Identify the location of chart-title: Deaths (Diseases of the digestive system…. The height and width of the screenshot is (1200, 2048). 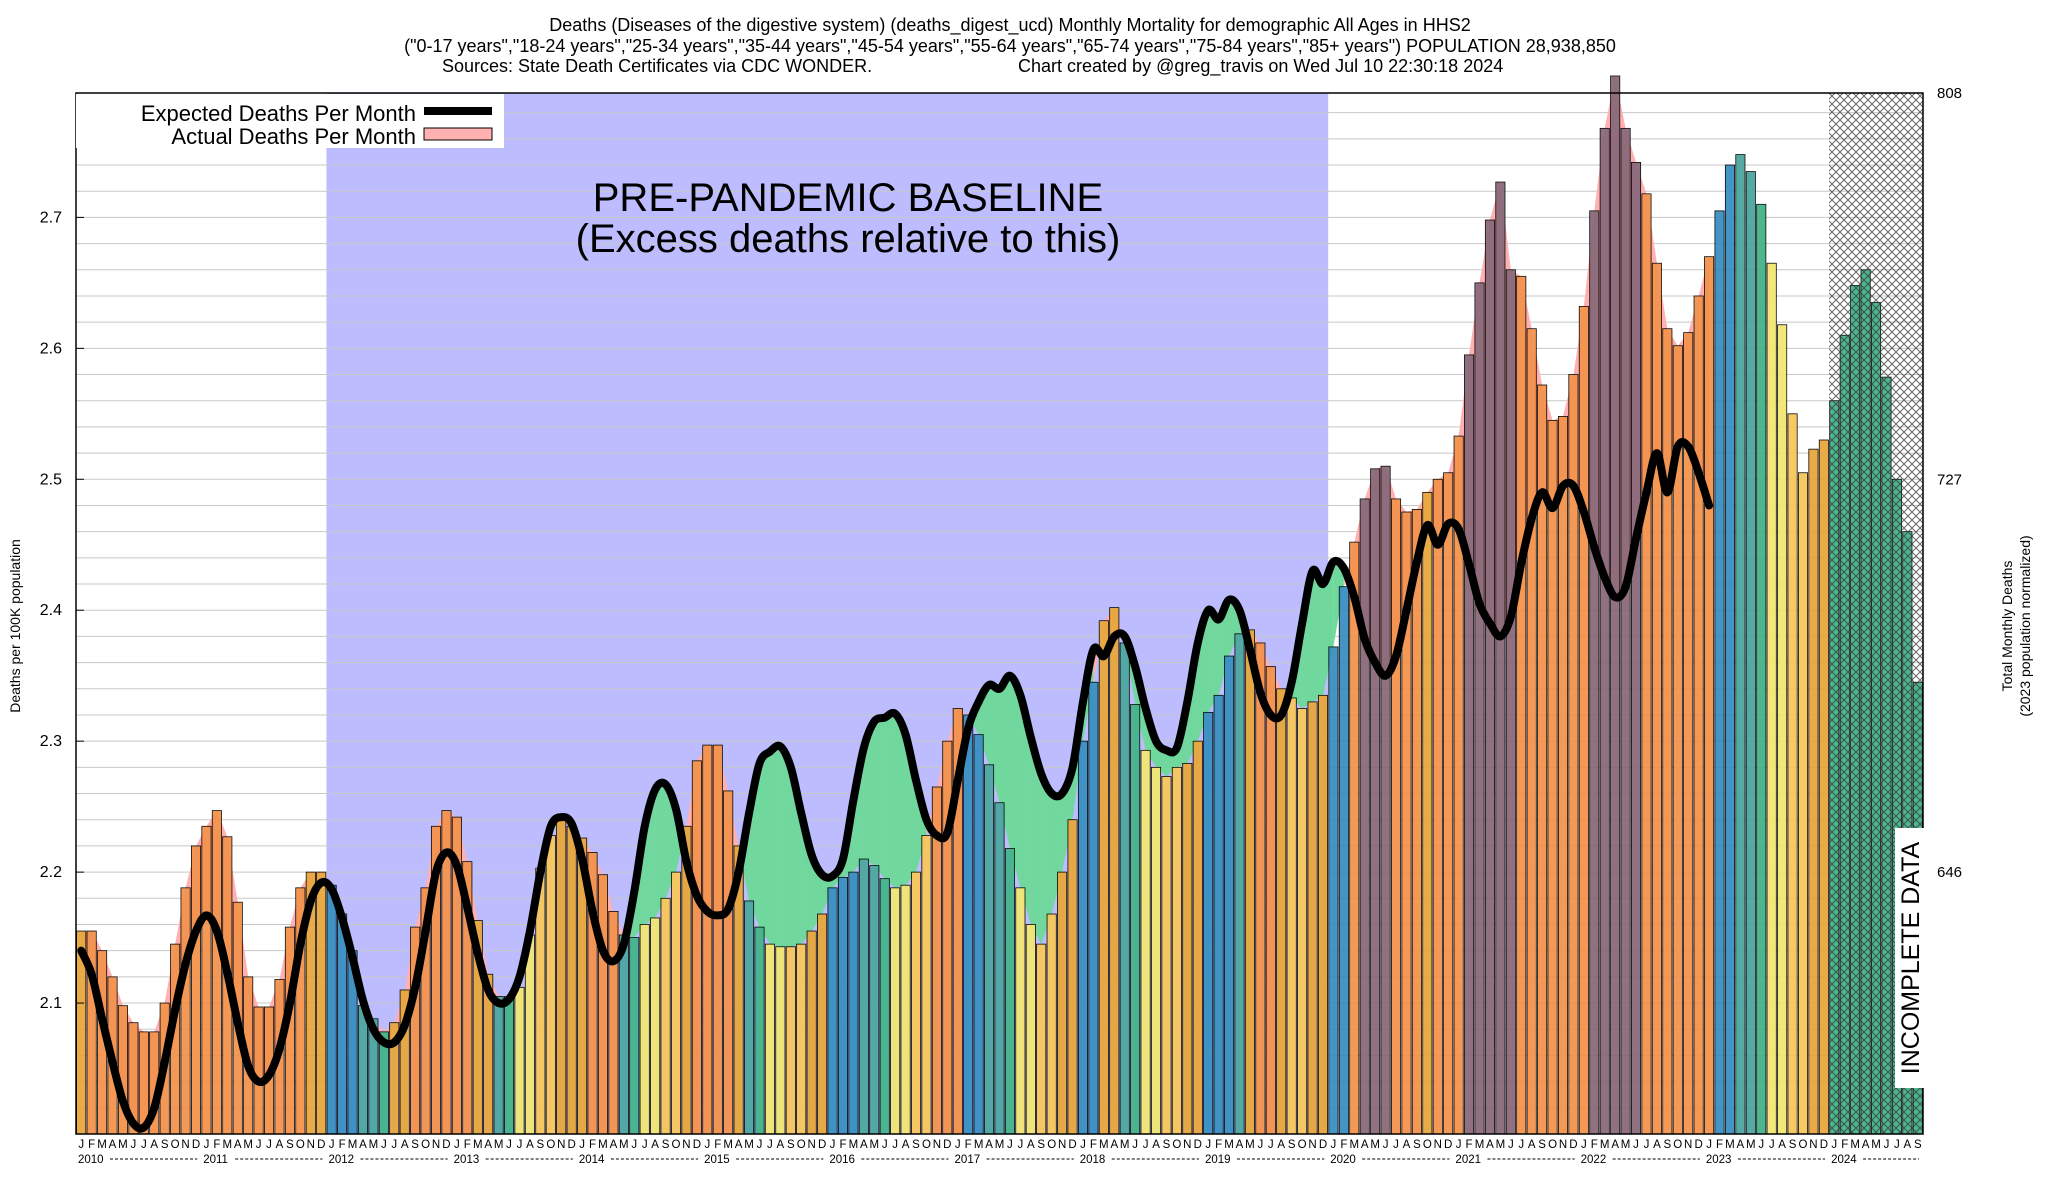
(1009, 25).